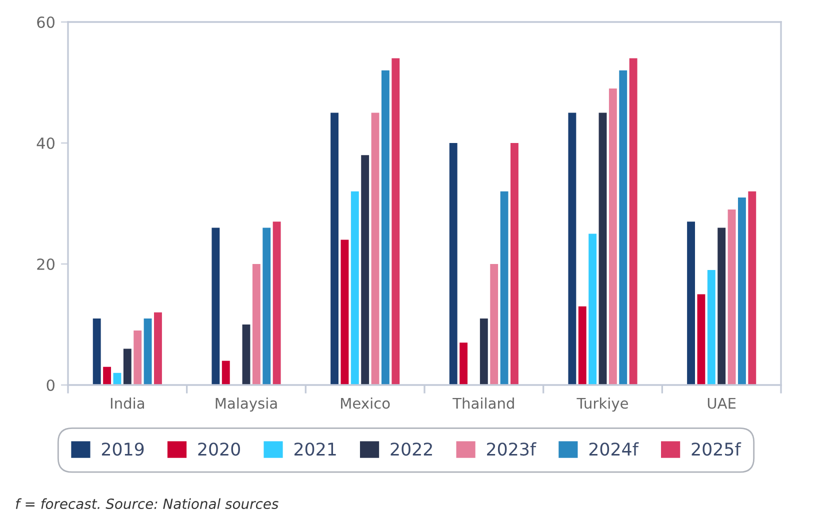 This screenshot has height=529, width=814. I want to click on x-tick-label: India, so click(127, 403).